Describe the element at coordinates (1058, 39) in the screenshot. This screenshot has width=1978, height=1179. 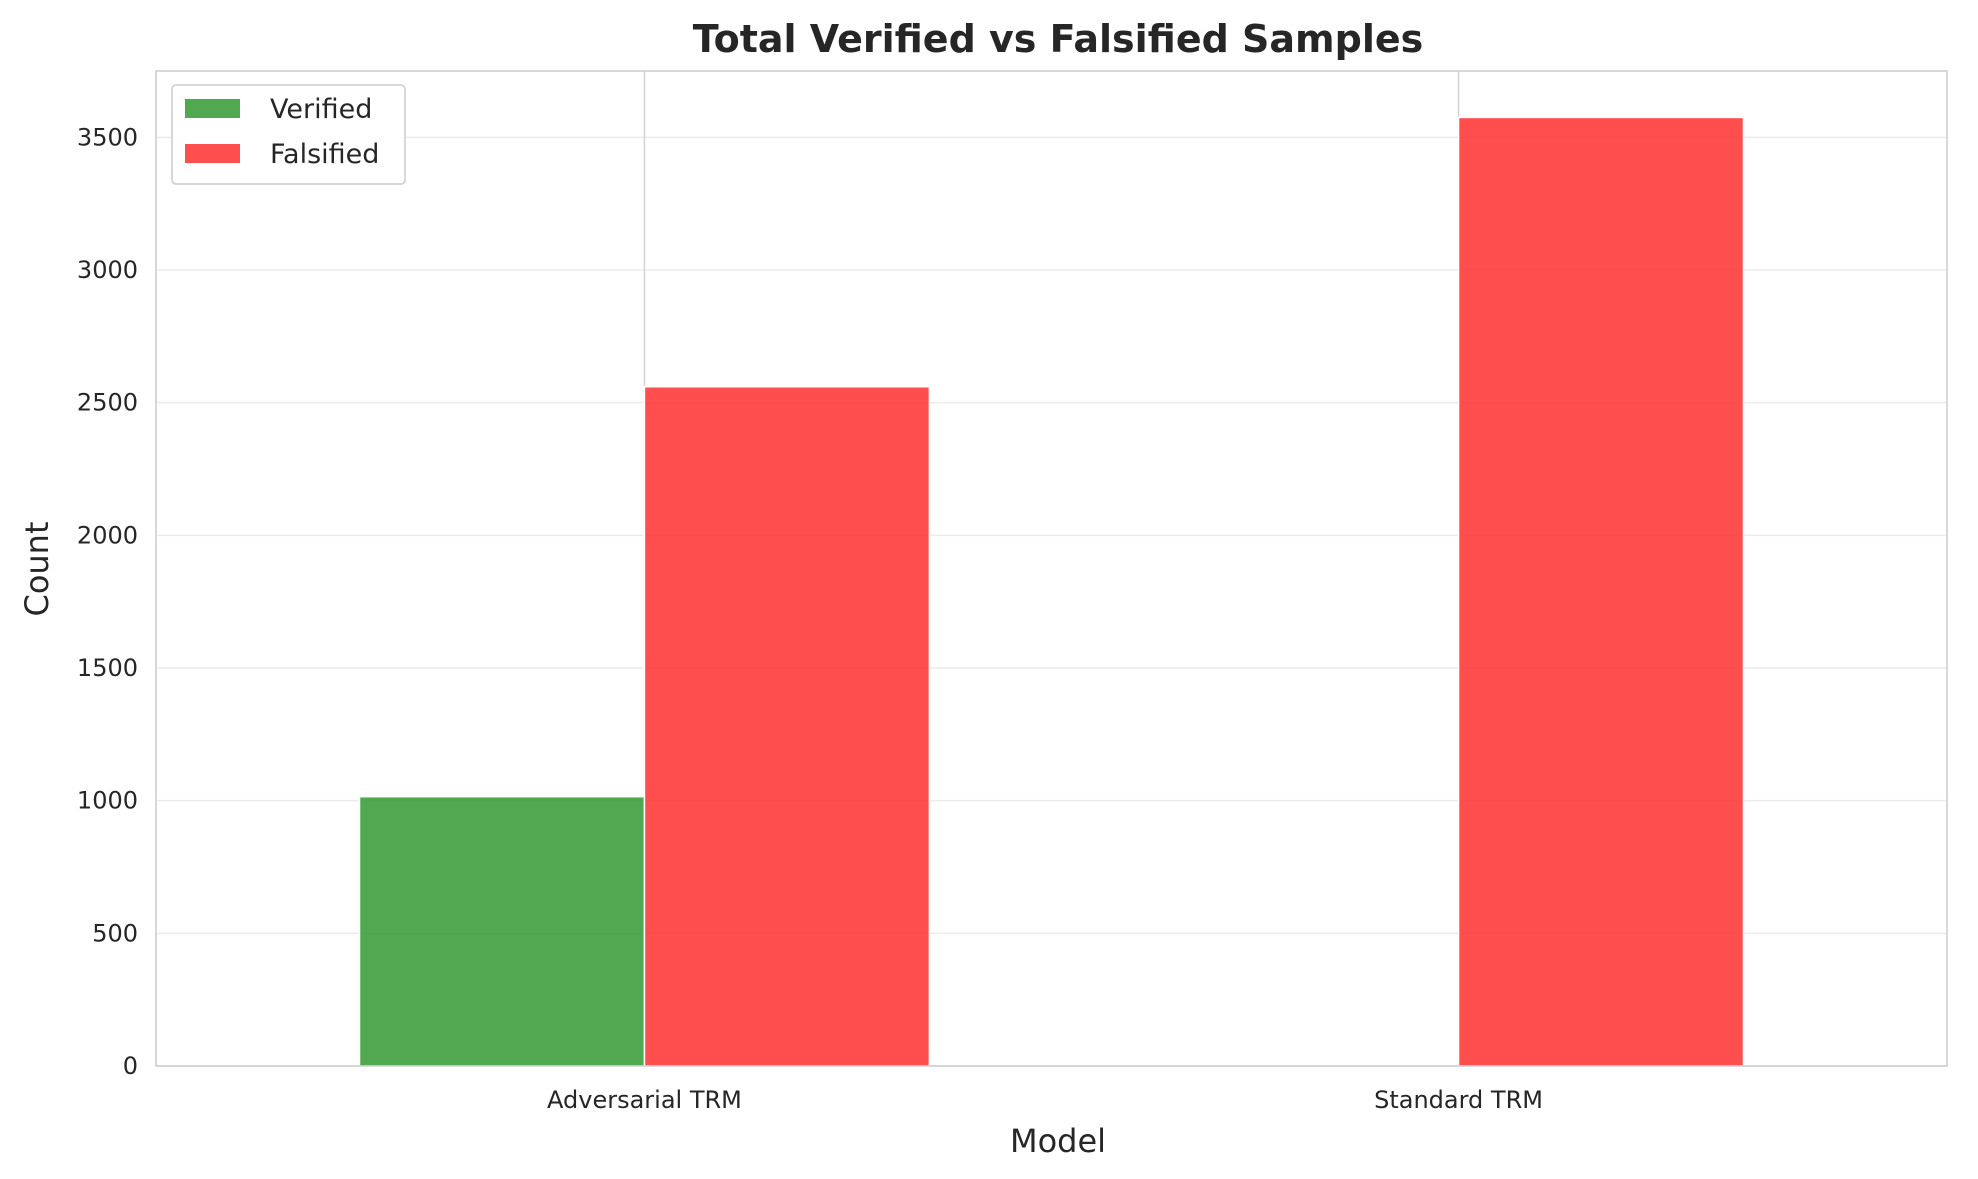
I see `chart-title: Total Verified vs Falsified Samples` at that location.